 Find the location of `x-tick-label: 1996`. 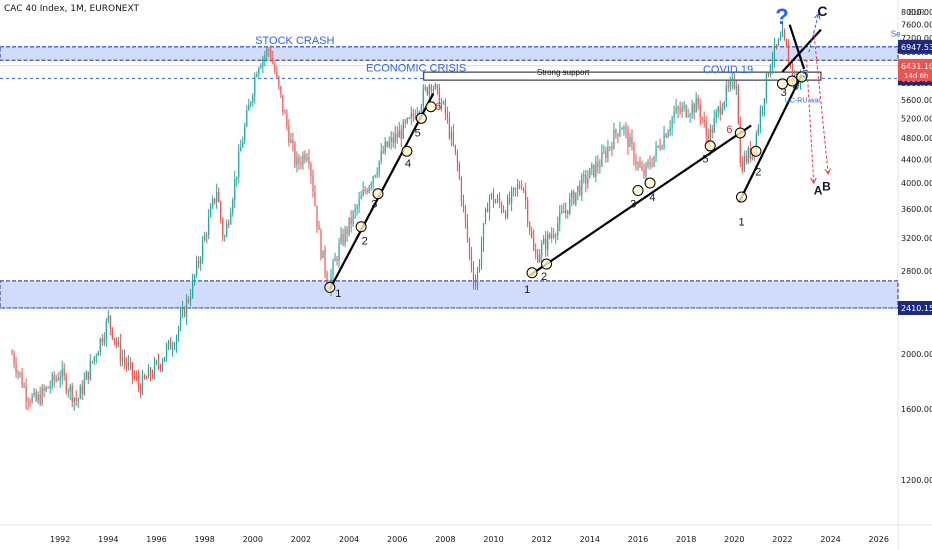

x-tick-label: 1996 is located at coordinates (156, 539).